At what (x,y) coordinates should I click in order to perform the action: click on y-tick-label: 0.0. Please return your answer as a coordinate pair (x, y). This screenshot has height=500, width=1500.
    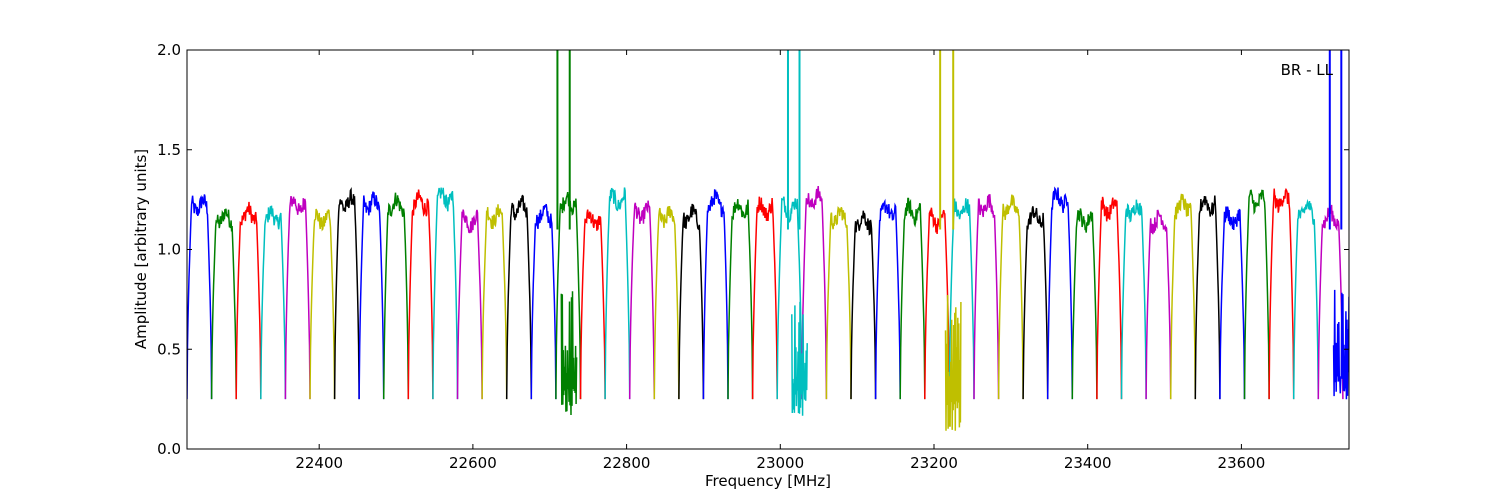
    Looking at the image, I should click on (169, 449).